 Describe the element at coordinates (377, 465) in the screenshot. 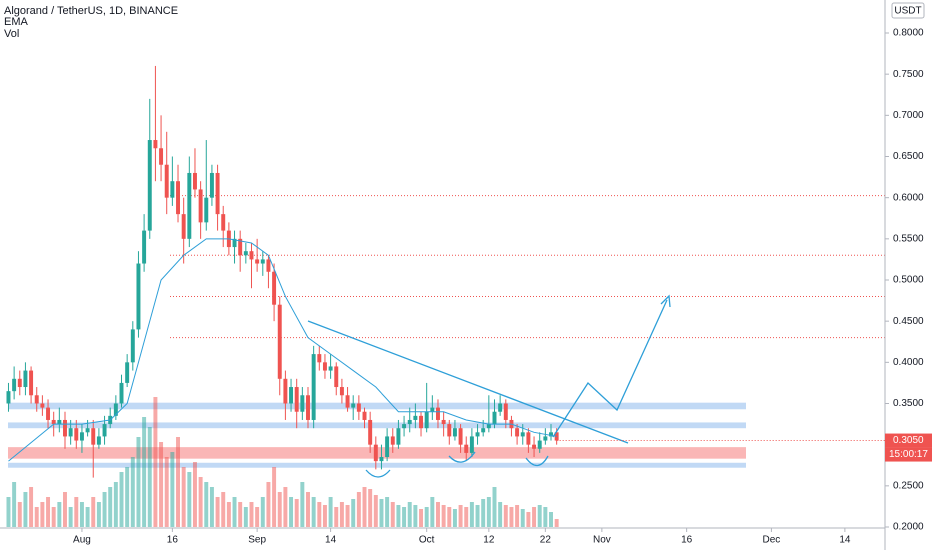

I see `support-zone` at that location.